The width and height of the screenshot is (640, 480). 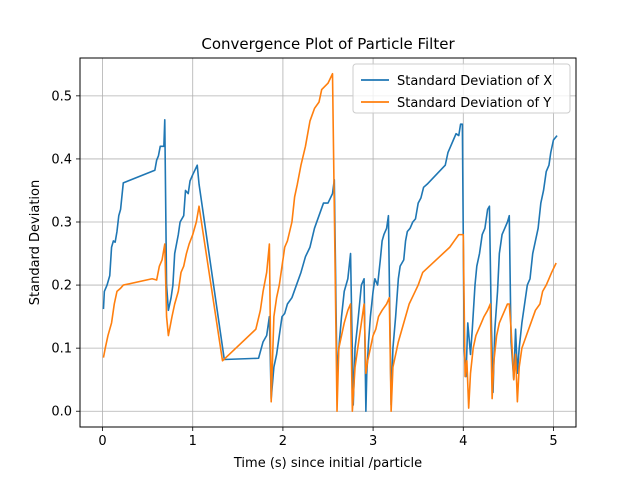 What do you see at coordinates (373, 441) in the screenshot?
I see `x-tick-label: 3` at bounding box center [373, 441].